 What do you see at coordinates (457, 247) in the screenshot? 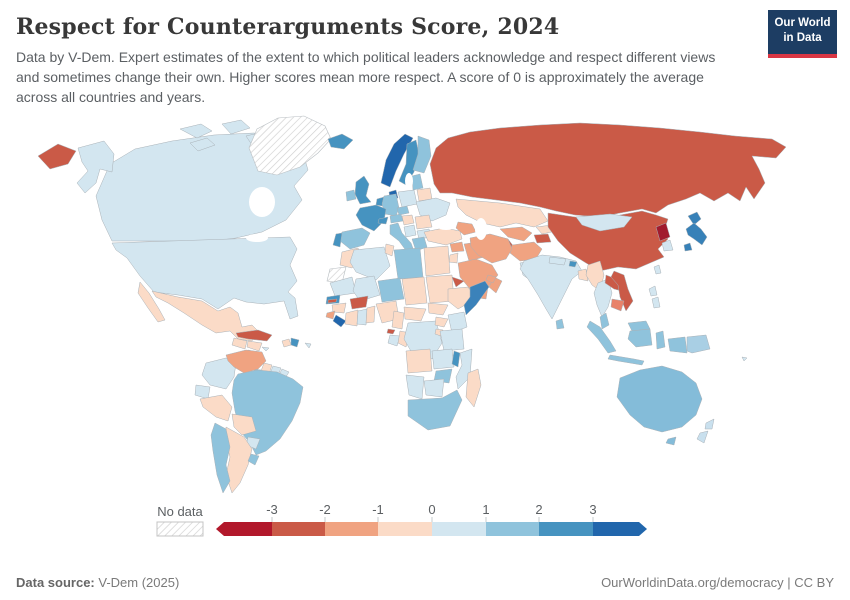
I see `country-syria` at bounding box center [457, 247].